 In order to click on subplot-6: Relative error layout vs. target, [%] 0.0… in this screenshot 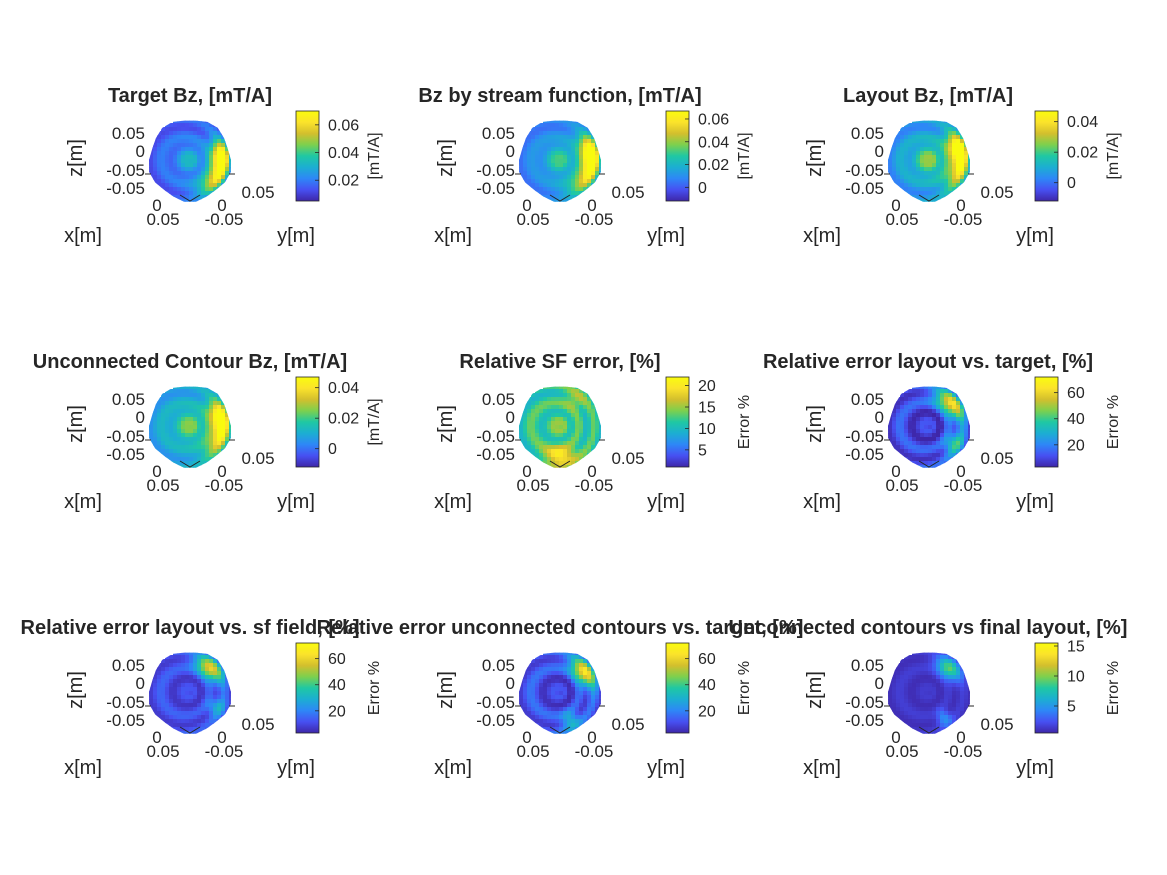, I will do `click(942, 432)`.